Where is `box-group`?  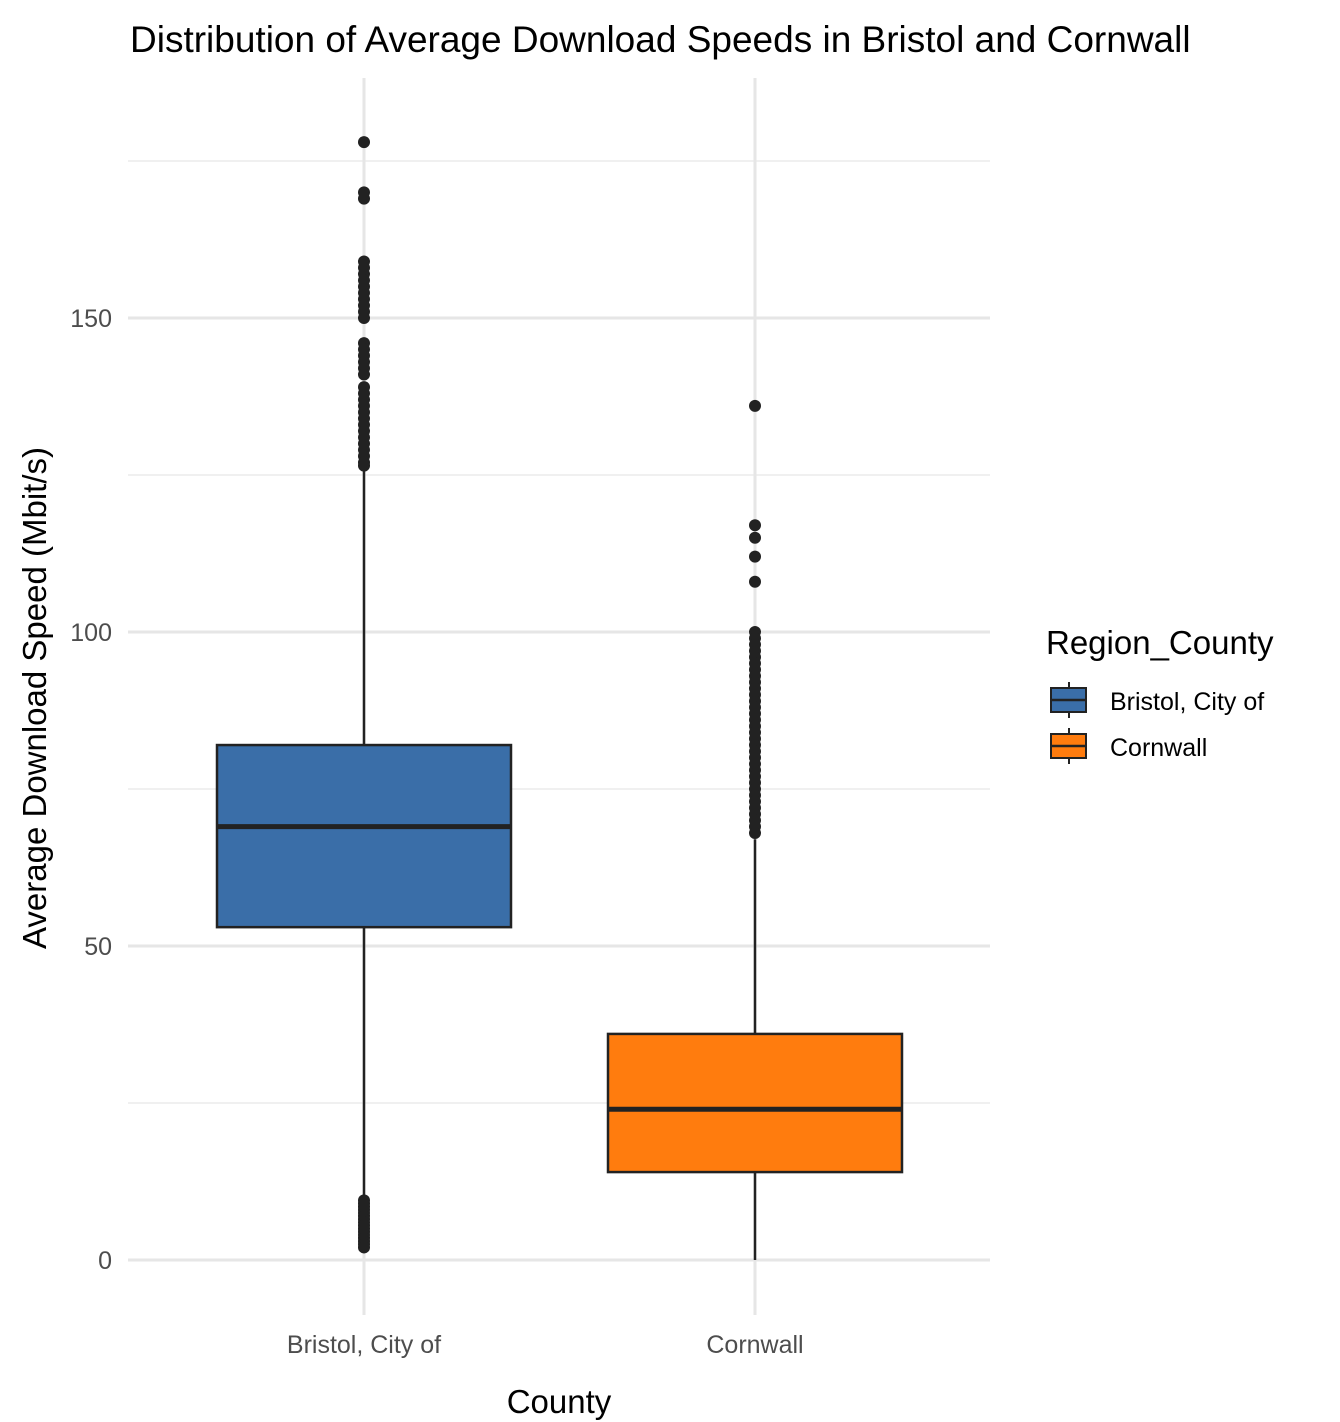 box-group is located at coordinates (755, 829).